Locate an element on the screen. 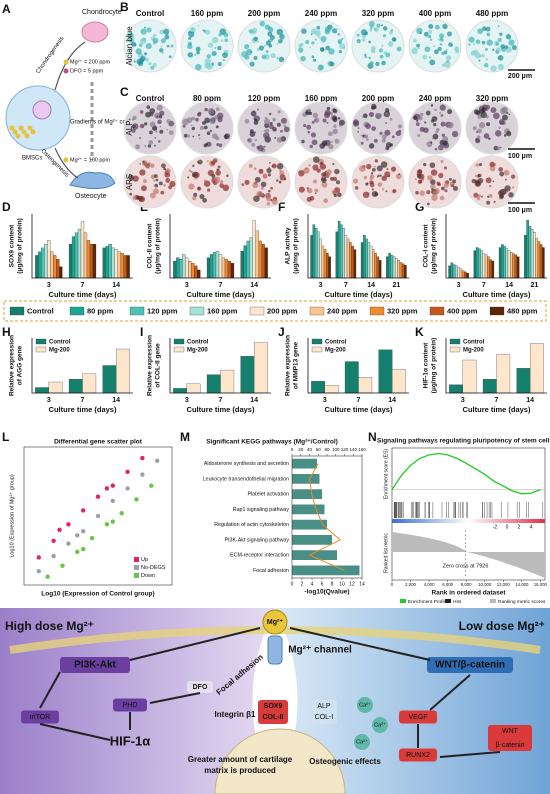 This screenshot has height=794, width=550. label: BMSCs is located at coordinates (32, 159).